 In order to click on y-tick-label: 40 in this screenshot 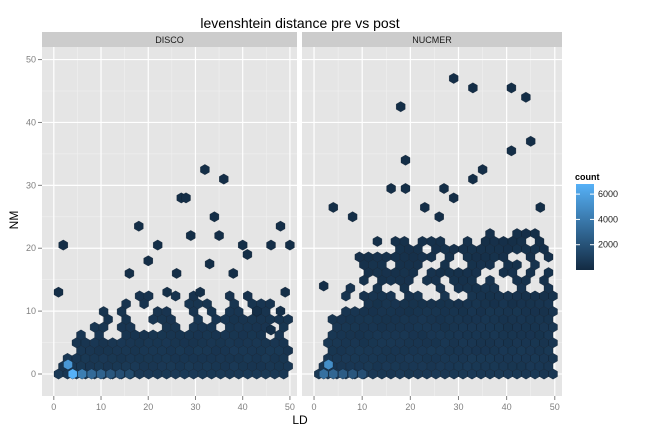, I will do `click(31, 122)`.